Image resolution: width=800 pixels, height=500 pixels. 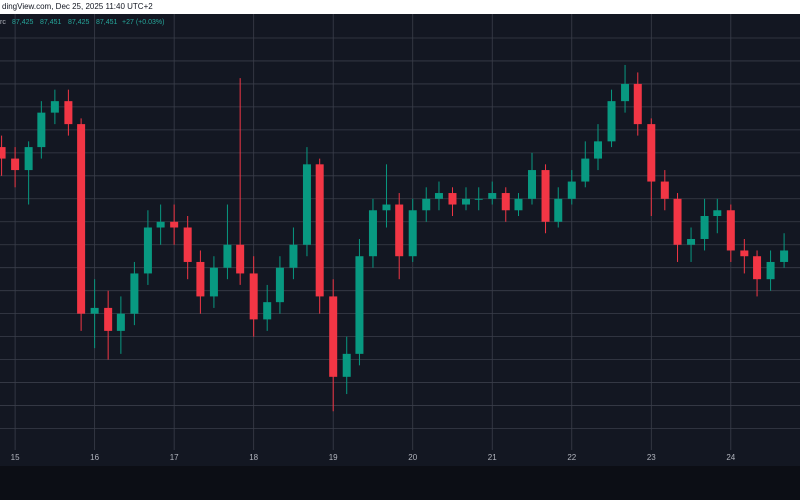 What do you see at coordinates (253, 457) in the screenshot?
I see `x-tick-label: 18` at bounding box center [253, 457].